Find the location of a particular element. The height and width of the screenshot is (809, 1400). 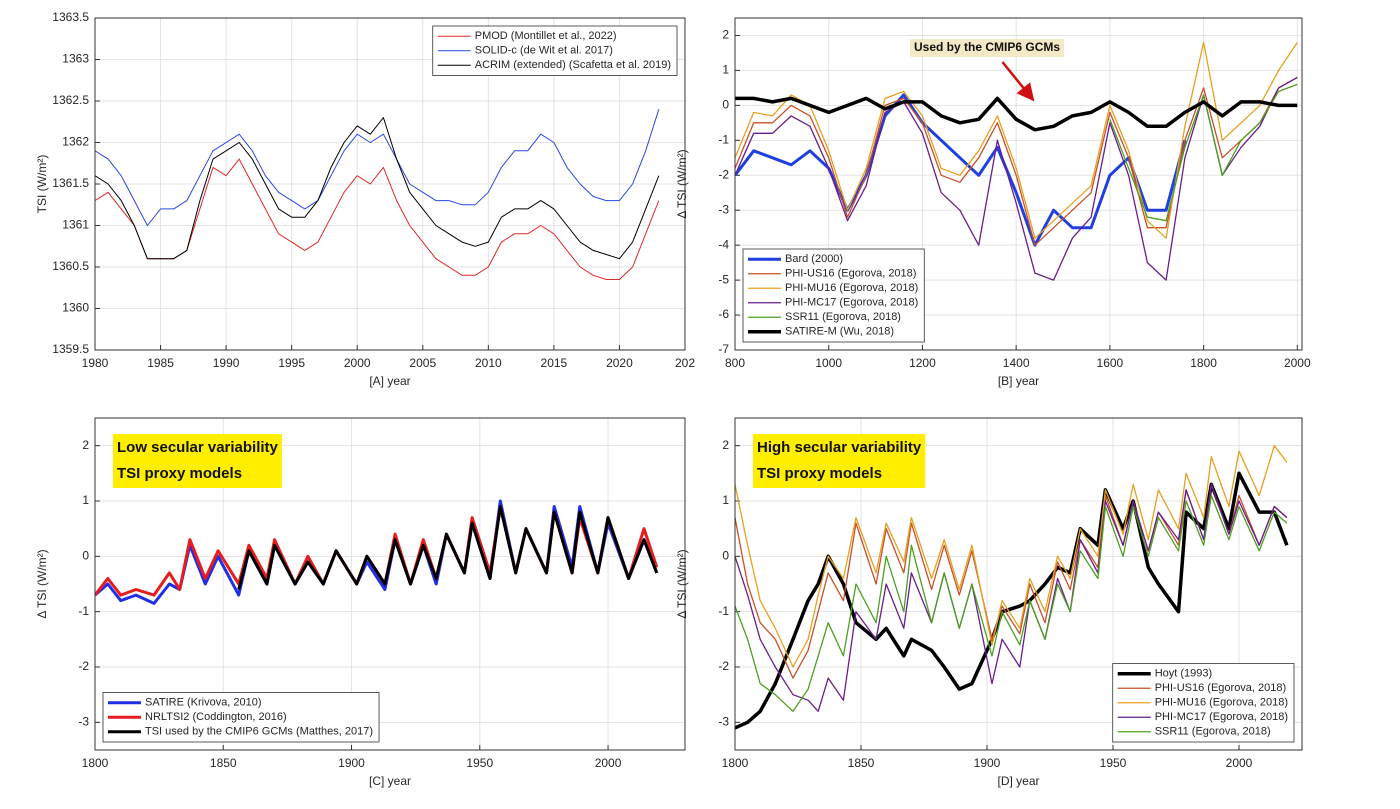

annotation-arrow is located at coordinates (1018, 81).